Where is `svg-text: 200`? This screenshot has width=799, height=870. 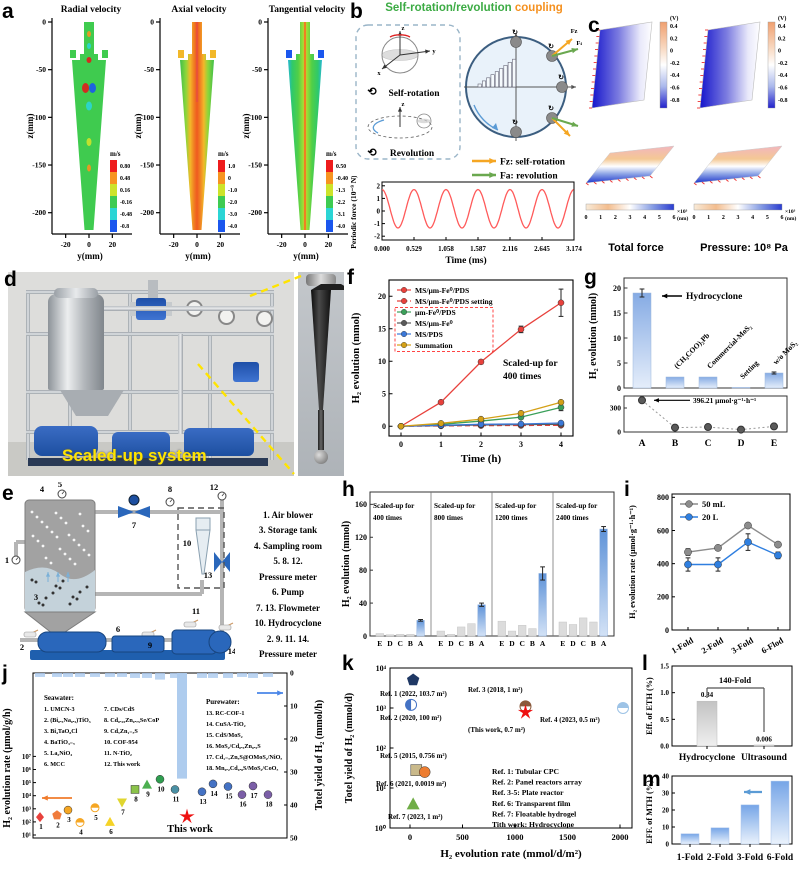
svg-text: 200 is located at coordinates (663, 597).